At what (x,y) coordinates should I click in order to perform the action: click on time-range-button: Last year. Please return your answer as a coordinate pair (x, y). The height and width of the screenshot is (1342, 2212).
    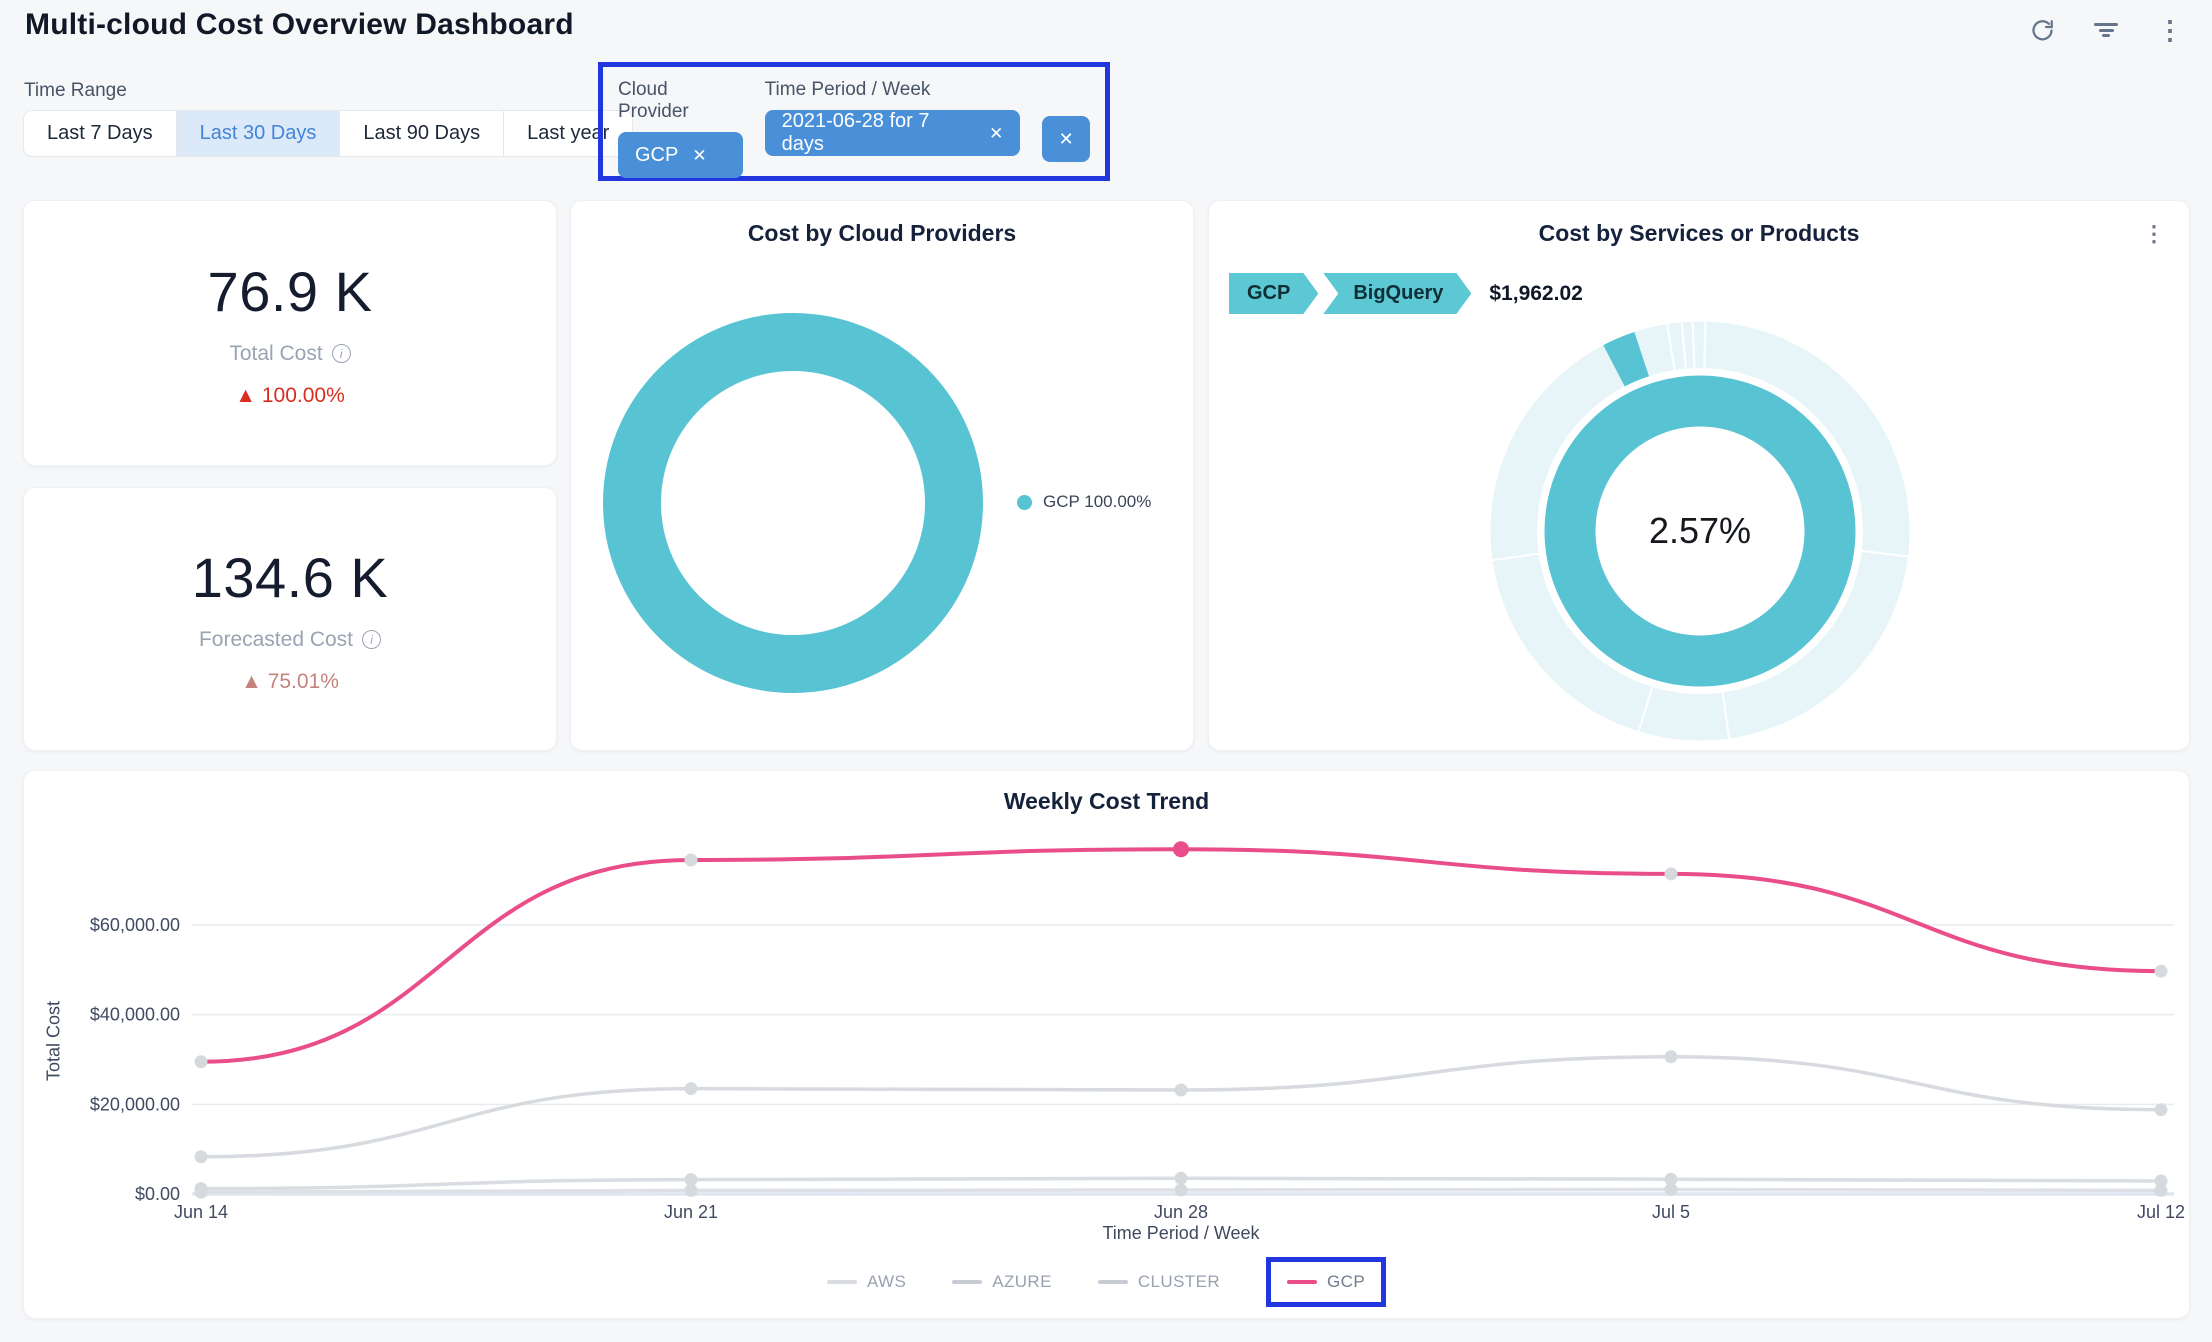
    Looking at the image, I should click on (568, 133).